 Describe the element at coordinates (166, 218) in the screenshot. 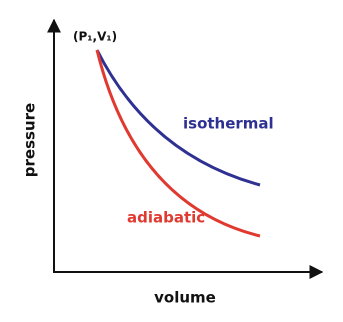

I see `adiabatic-label: adiabatic` at that location.